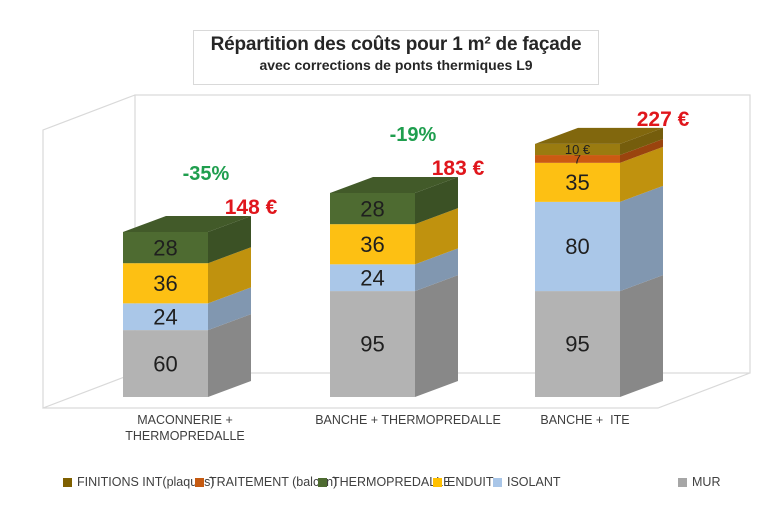 This screenshot has height=505, width=768. I want to click on bar-group: 95 80 35 710 €, so click(599, 262).